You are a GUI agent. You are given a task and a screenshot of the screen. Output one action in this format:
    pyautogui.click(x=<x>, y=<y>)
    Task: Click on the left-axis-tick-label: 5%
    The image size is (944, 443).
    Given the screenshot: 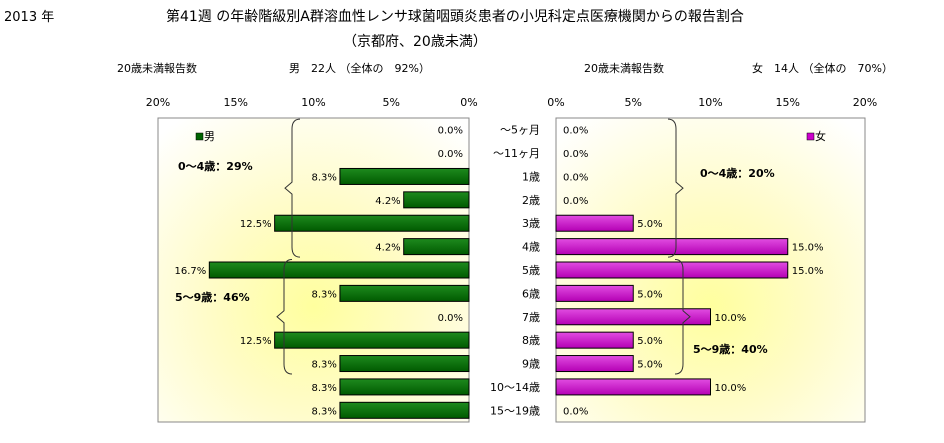 What is the action you would take?
    pyautogui.click(x=391, y=102)
    